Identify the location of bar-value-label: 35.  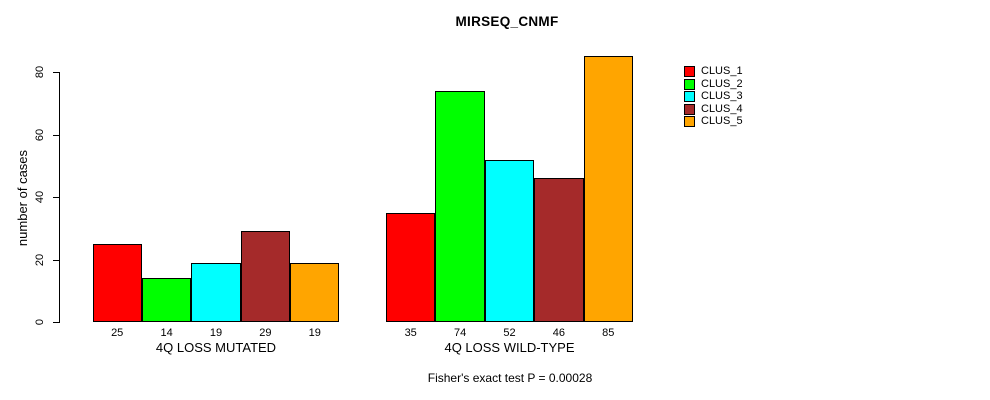
(410, 333).